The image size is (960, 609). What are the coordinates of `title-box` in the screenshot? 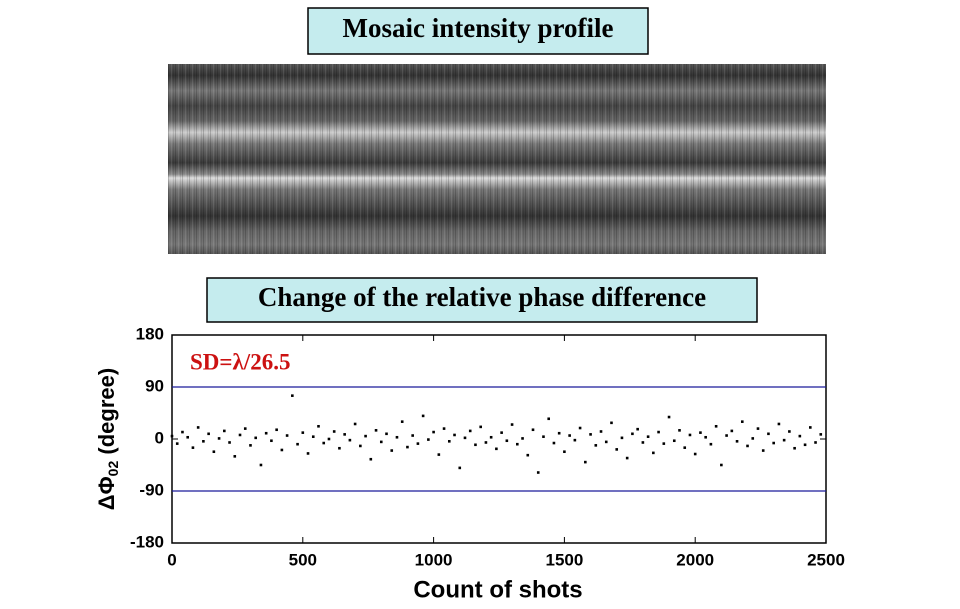 It's located at (478, 31).